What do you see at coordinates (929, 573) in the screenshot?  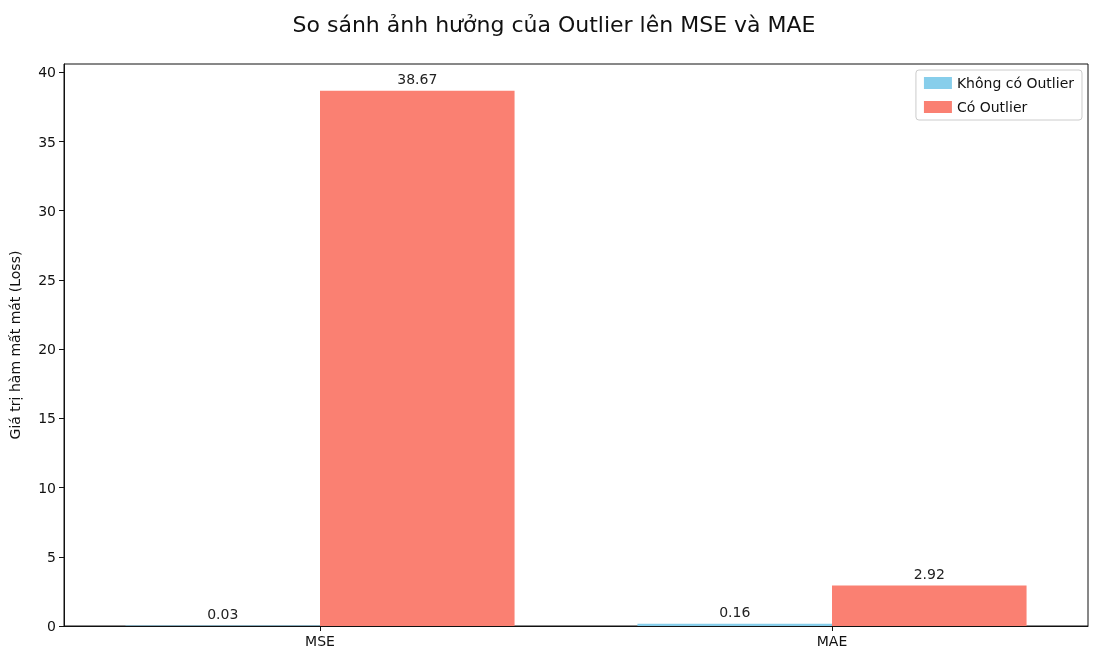 I see `data-label: 2.92` at bounding box center [929, 573].